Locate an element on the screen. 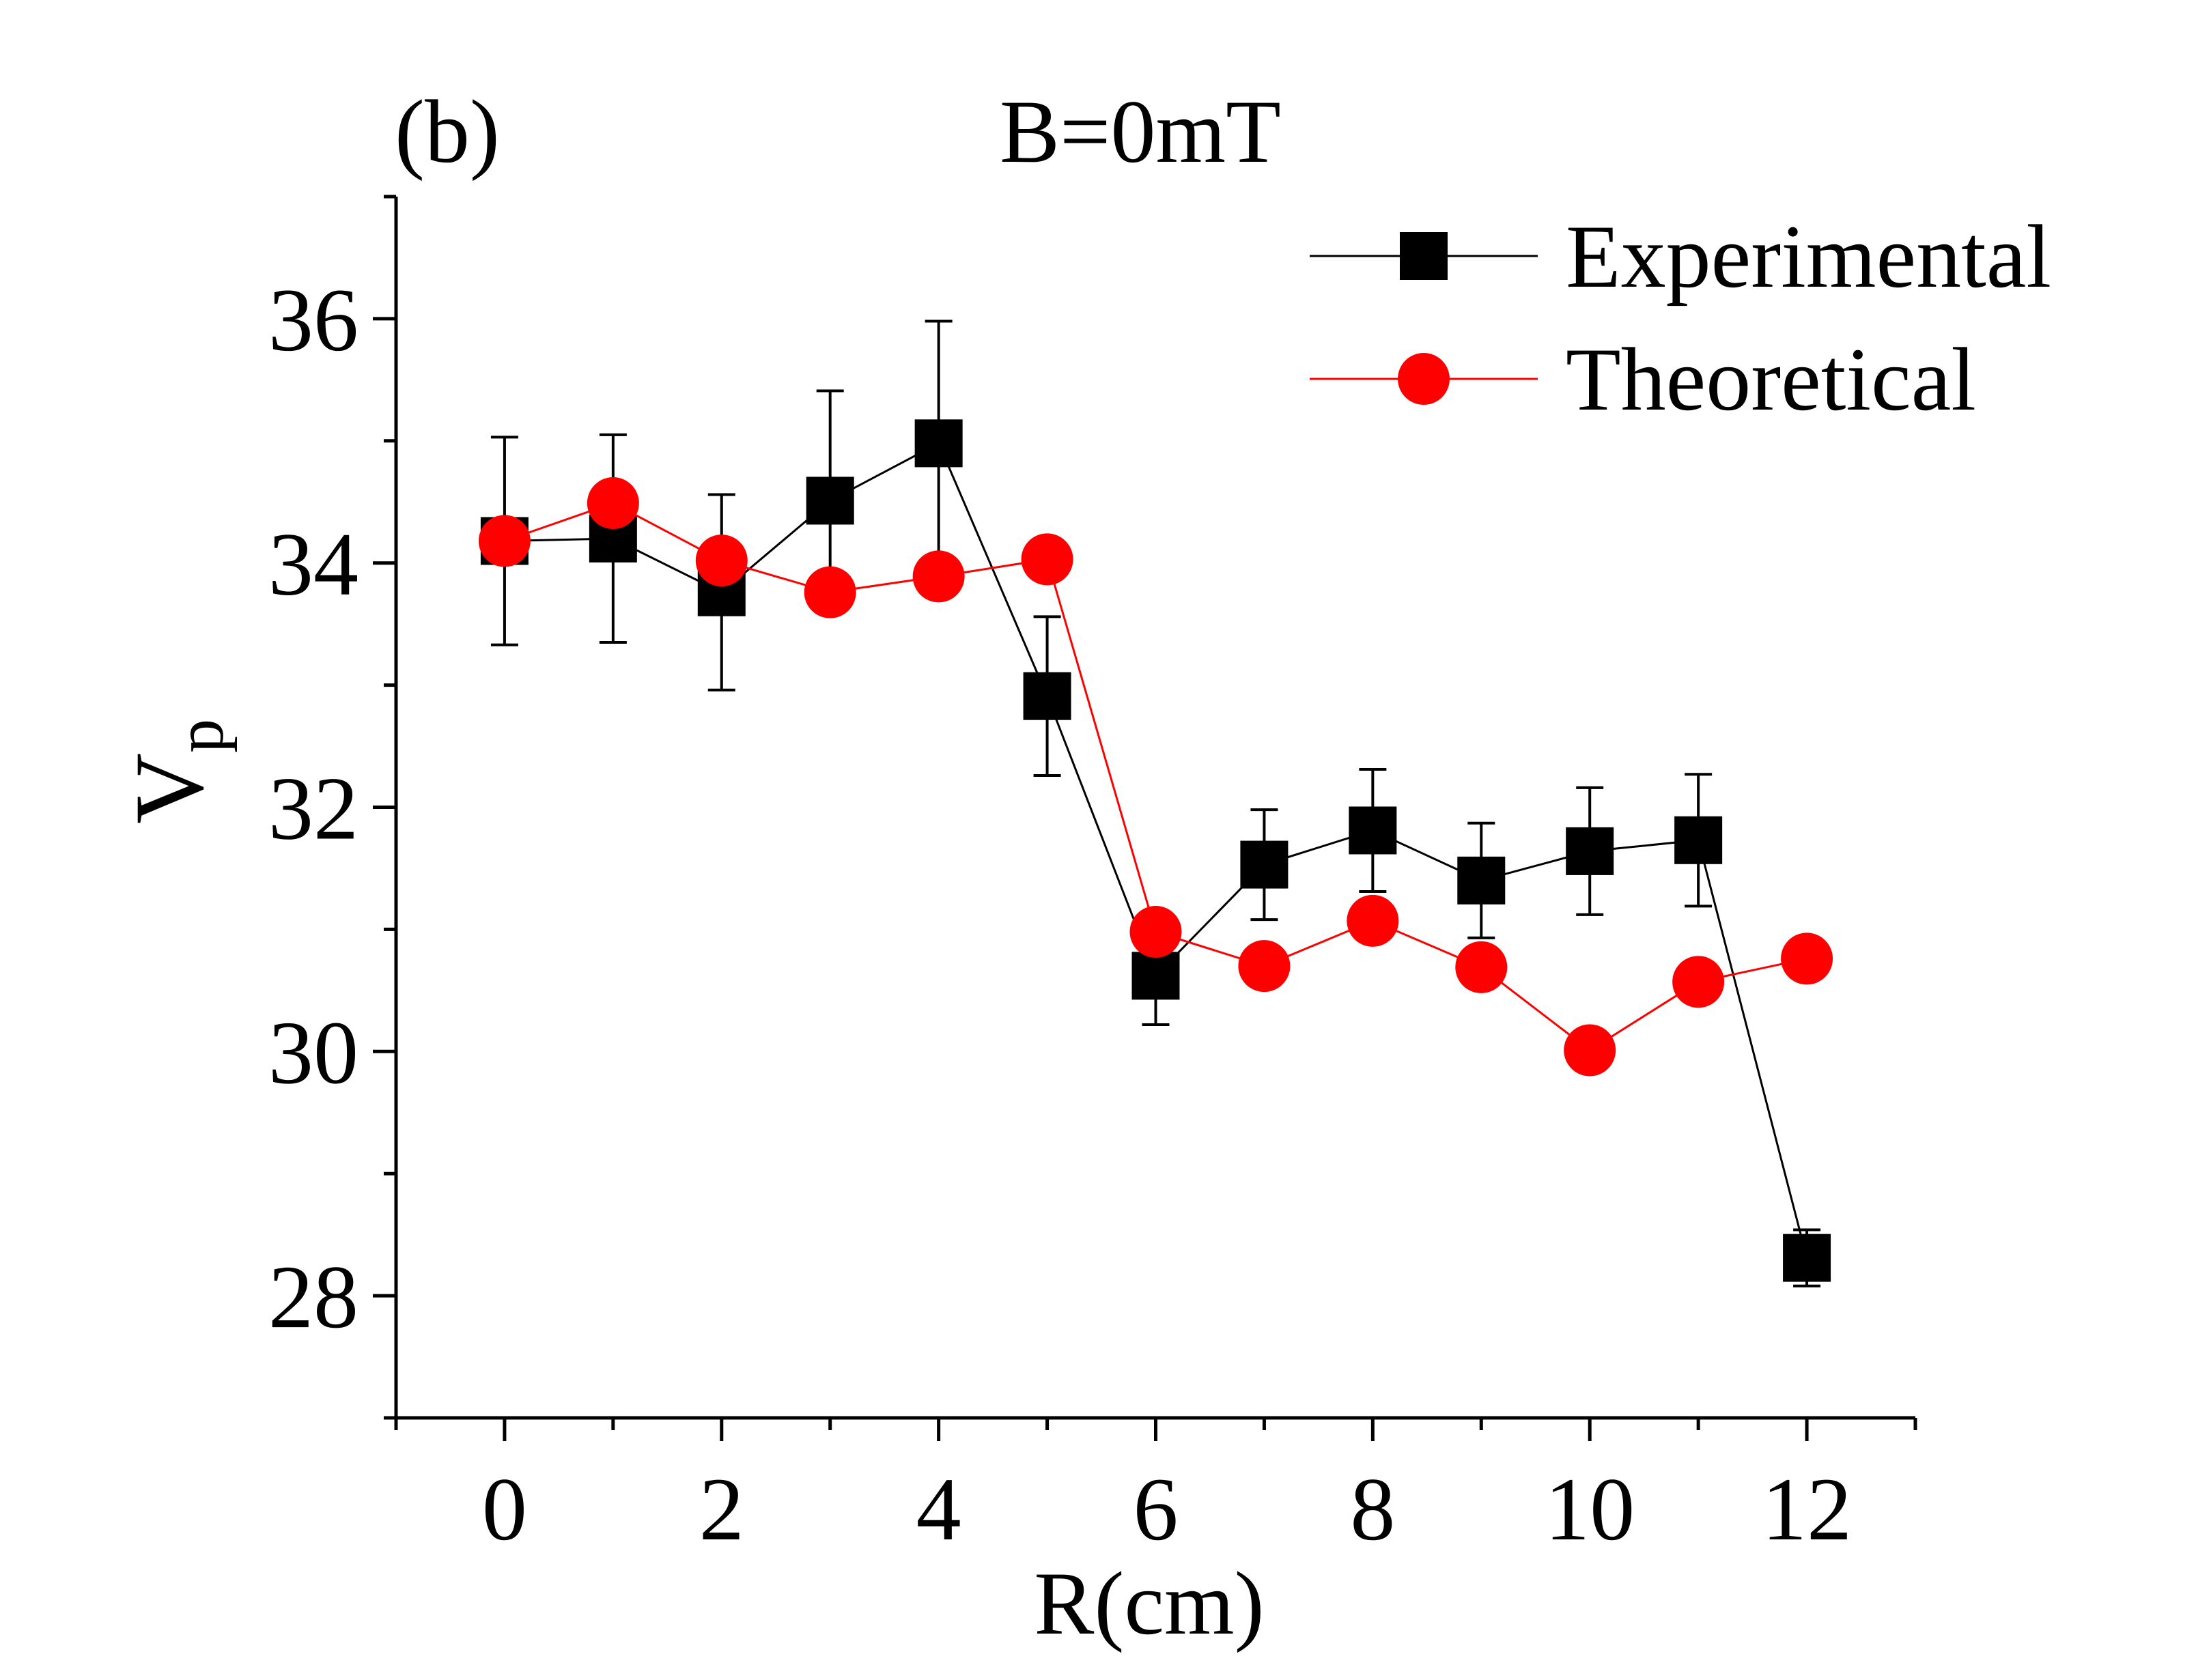 The height and width of the screenshot is (1680, 2196). x-tick-label: 8 is located at coordinates (1372, 1509).